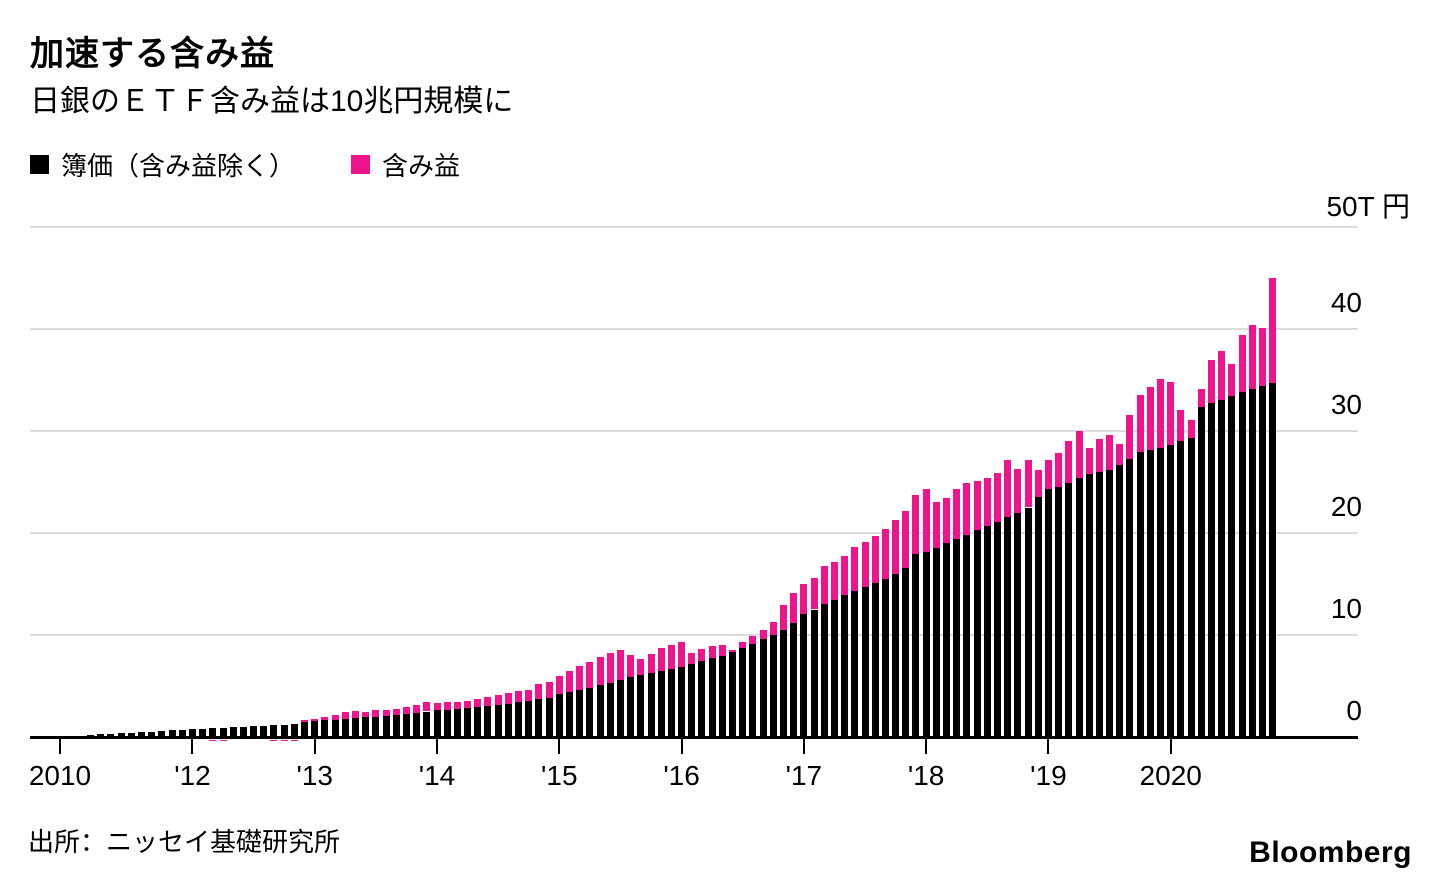  Describe the element at coordinates (294, 740) in the screenshot. I see `bar-segment-gain-negative` at that location.